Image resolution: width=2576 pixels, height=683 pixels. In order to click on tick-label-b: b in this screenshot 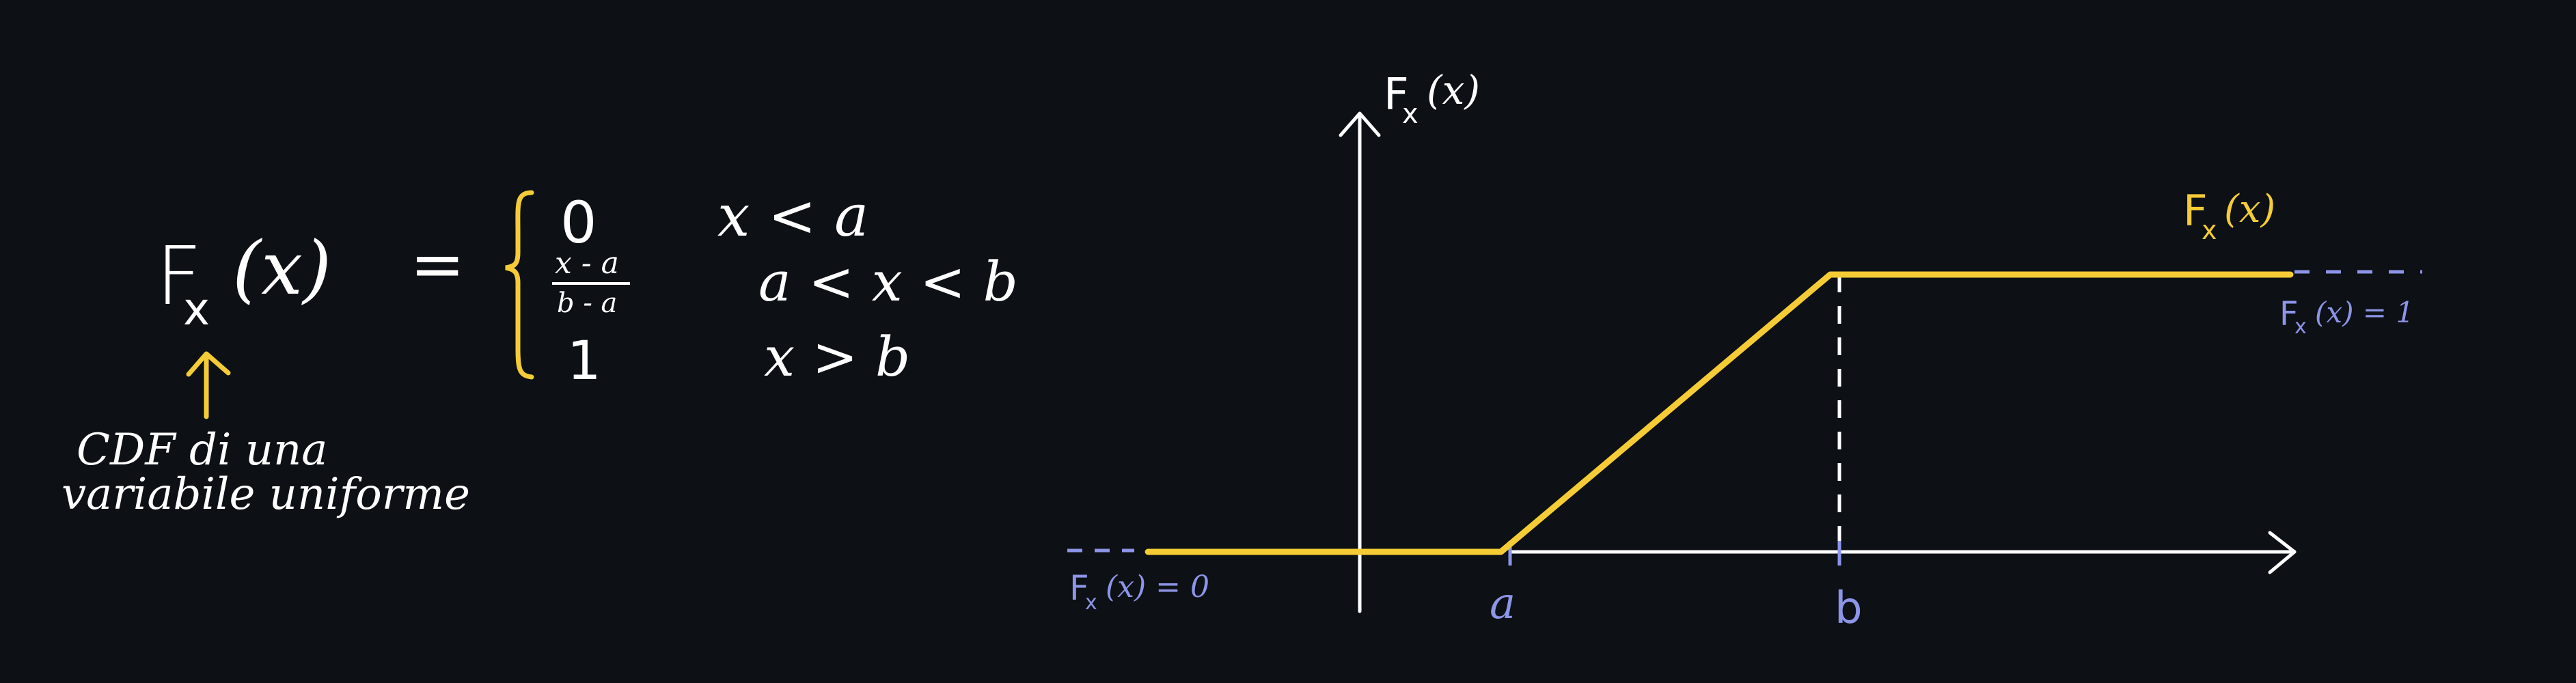, I will do `click(1849, 609)`.